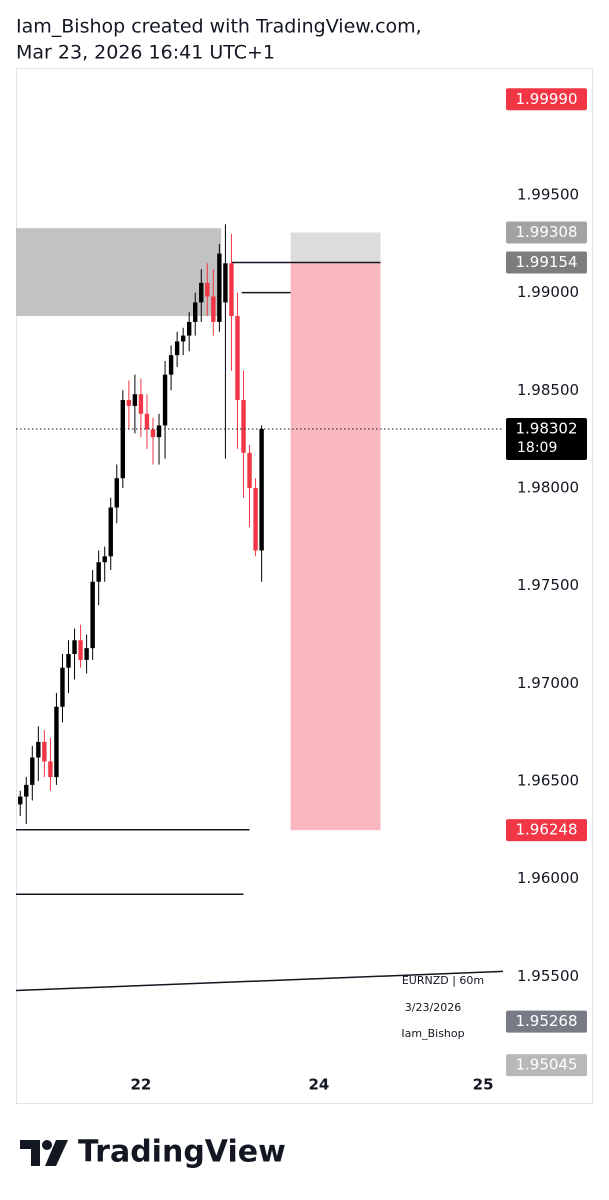  What do you see at coordinates (548, 683) in the screenshot?
I see `y-tick-label: 1.97000` at bounding box center [548, 683].